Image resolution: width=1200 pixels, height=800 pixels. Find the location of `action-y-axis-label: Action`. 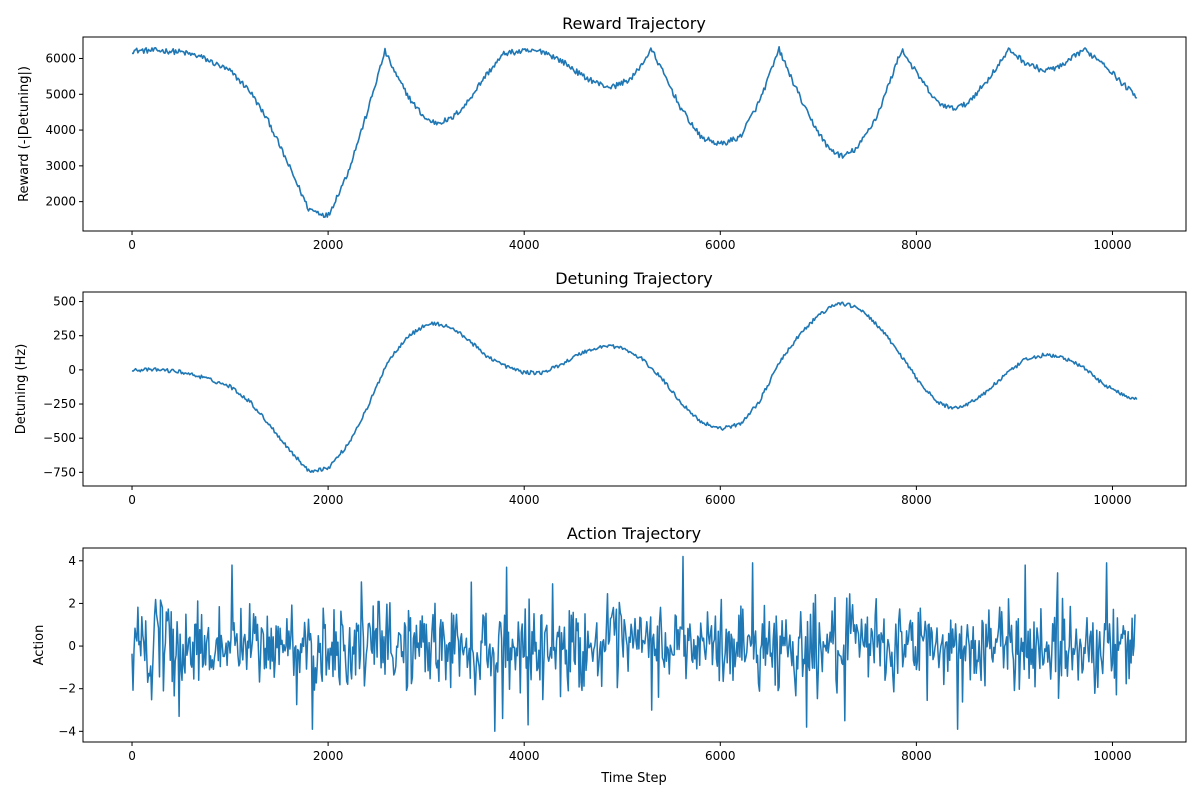

action-y-axis-label: Action is located at coordinates (39, 645).